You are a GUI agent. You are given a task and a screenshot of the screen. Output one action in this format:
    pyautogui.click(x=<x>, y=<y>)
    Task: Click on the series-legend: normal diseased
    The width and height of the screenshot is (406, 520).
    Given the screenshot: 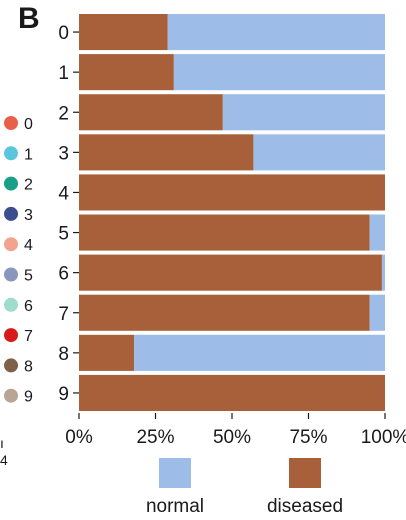 What is the action you would take?
    pyautogui.click(x=244, y=487)
    